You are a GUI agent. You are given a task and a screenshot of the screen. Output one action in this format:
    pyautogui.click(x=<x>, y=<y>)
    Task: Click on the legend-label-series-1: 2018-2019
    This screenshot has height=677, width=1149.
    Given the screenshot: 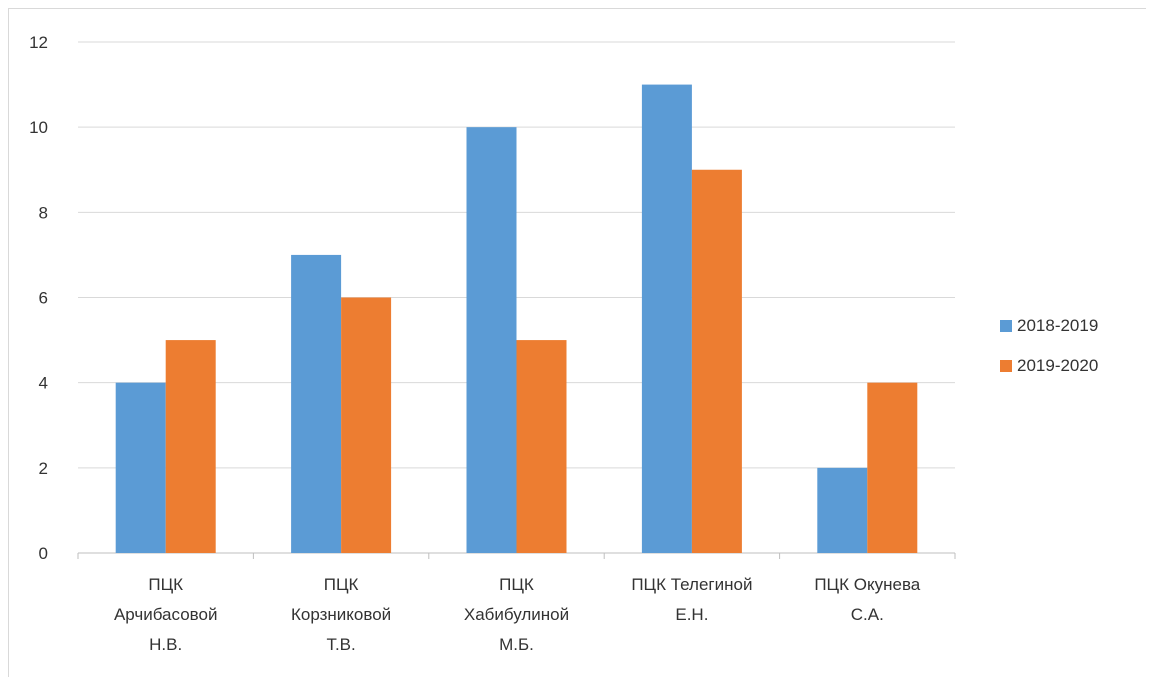 What is the action you would take?
    pyautogui.click(x=1058, y=325)
    